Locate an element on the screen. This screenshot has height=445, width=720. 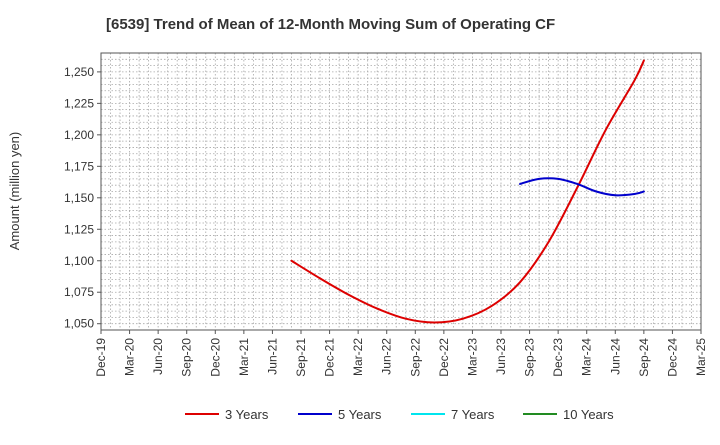
y-tick-label: 1,175 is located at coordinates (79, 166).